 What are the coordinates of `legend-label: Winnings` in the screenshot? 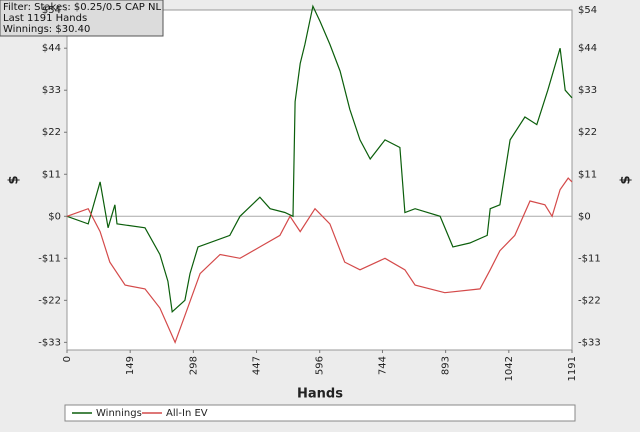 It's located at (119, 413).